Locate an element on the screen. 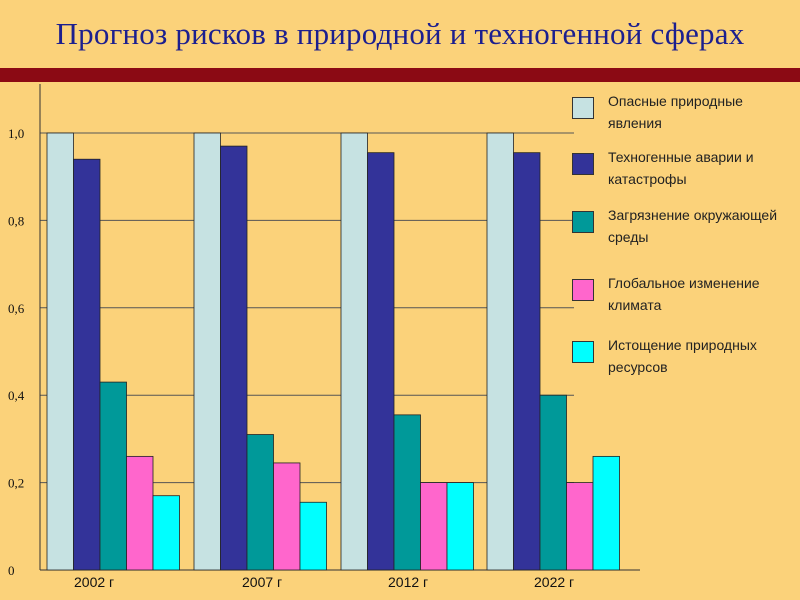 The image size is (800, 600). bar-2012г-series-1 is located at coordinates (381, 361).